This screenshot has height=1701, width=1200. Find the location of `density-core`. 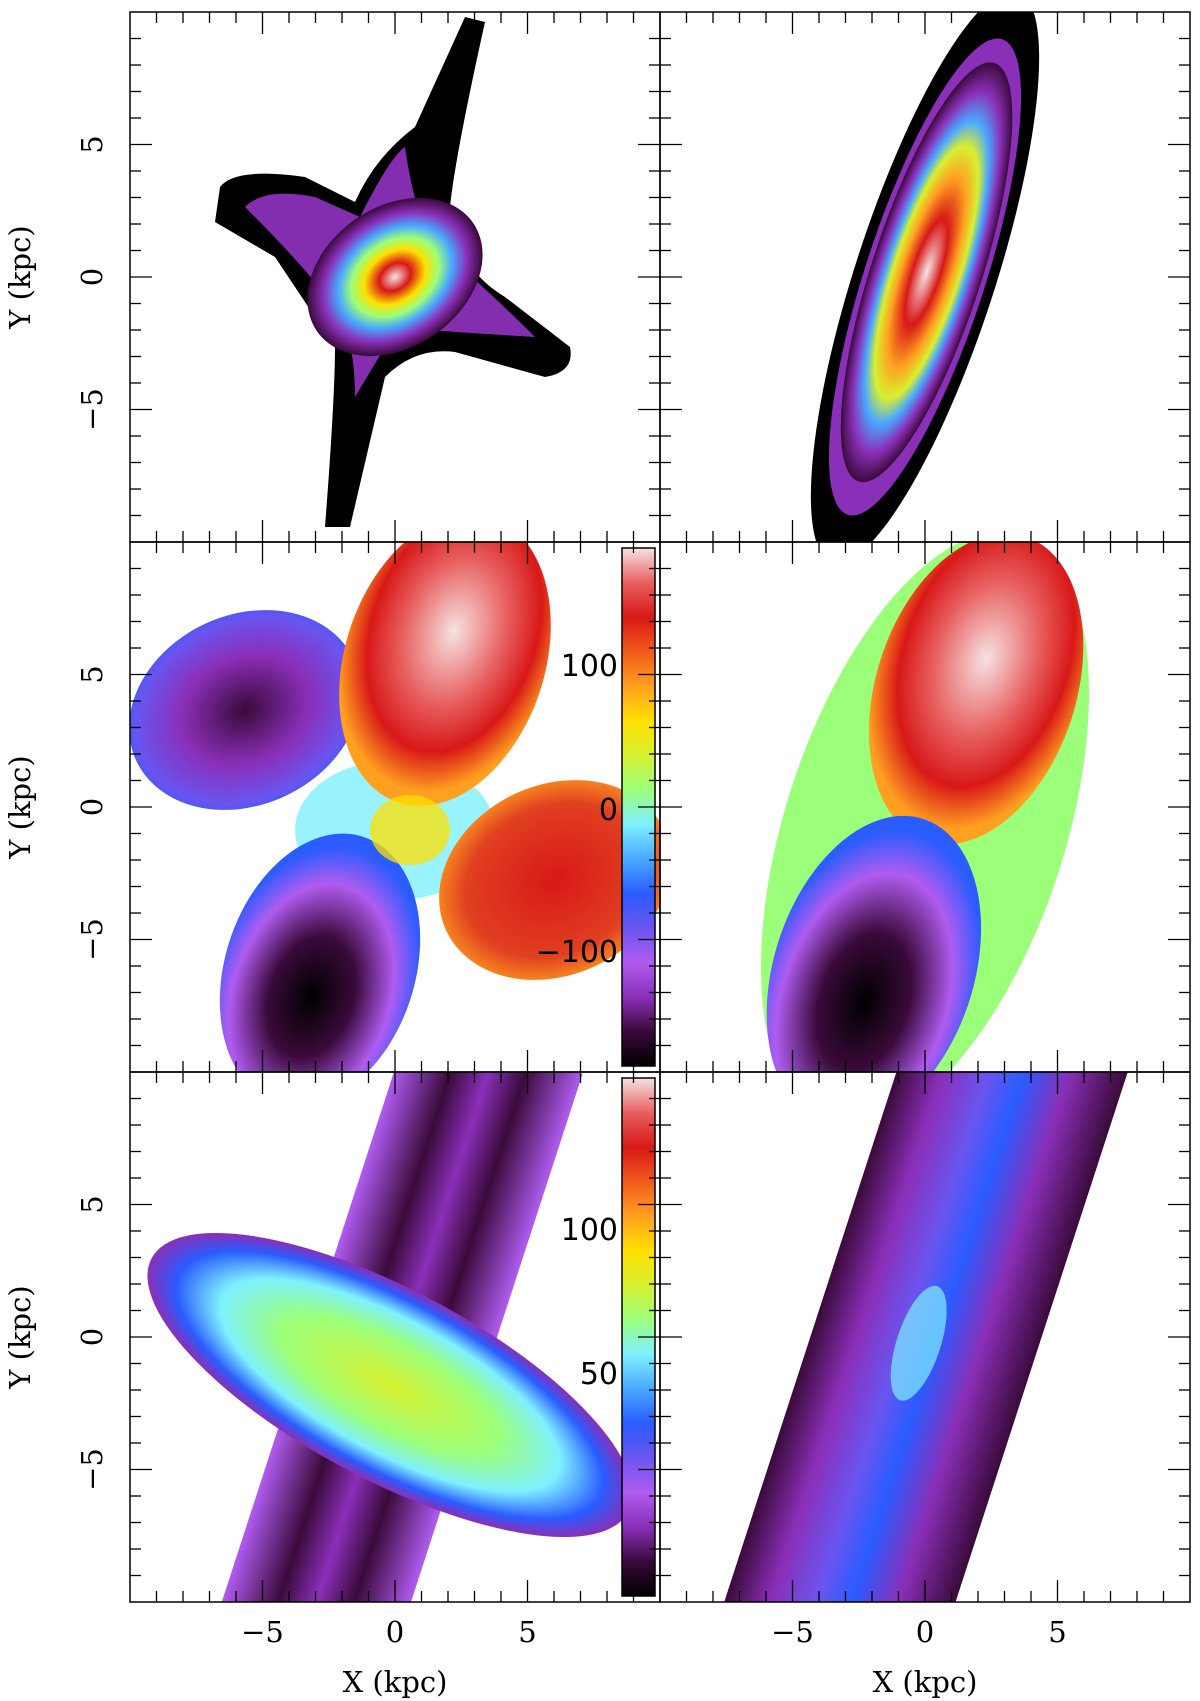

density-core is located at coordinates (395, 277).